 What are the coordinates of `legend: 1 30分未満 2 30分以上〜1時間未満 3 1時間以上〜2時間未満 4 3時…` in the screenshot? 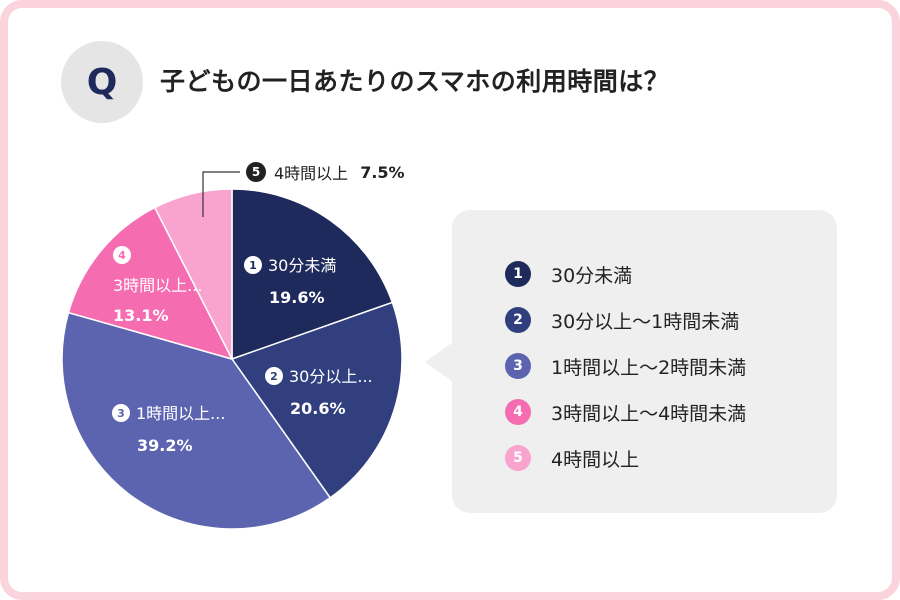 It's located at (625, 366).